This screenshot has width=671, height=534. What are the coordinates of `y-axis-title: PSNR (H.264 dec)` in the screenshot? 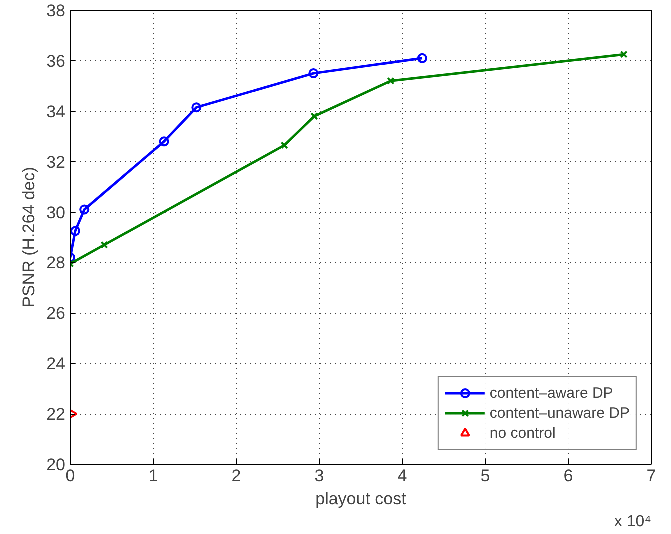 It's located at (29, 237).